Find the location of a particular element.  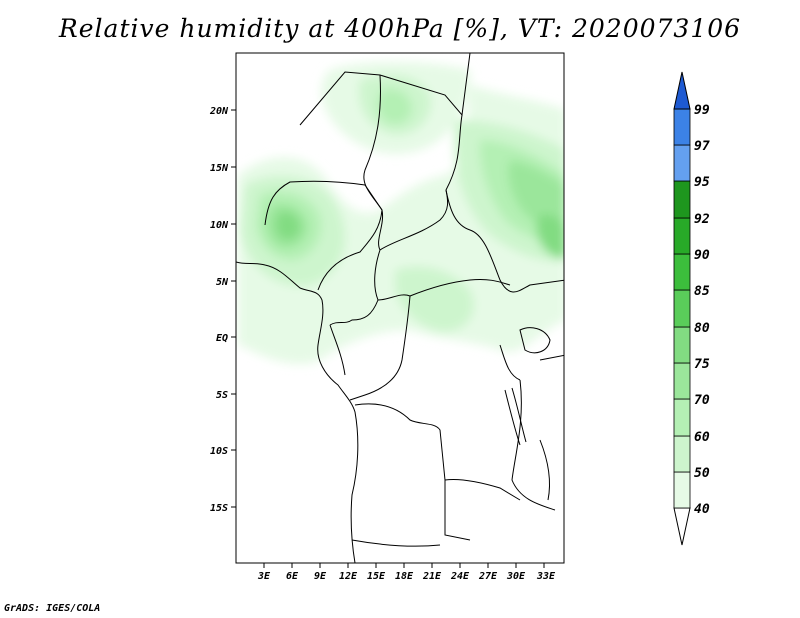

lon-ticks: 3E 6E 9E 12E 15E 18E 21E 24E 27E 30E 33E is located at coordinates (406, 572).